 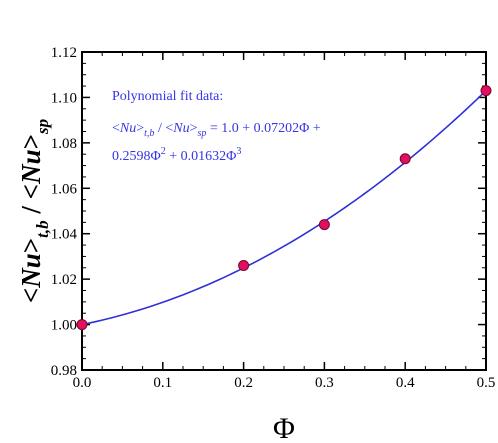 What do you see at coordinates (64, 212) in the screenshot?
I see `y-tick-labels: 0.98 1.00 1.02 1.04 1.06 1.08 1.10 1.12` at bounding box center [64, 212].